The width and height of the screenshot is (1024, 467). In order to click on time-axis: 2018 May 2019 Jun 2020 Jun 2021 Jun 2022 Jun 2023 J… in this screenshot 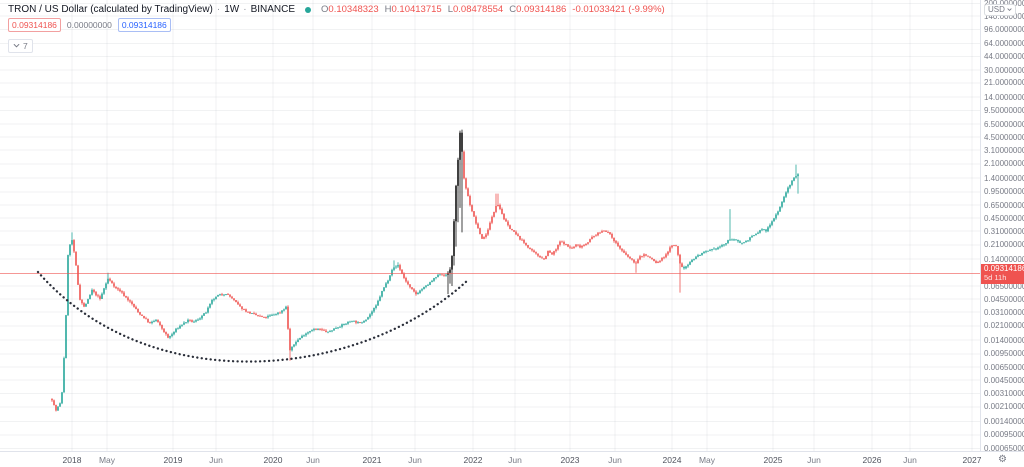, I will do `click(490, 459)`.